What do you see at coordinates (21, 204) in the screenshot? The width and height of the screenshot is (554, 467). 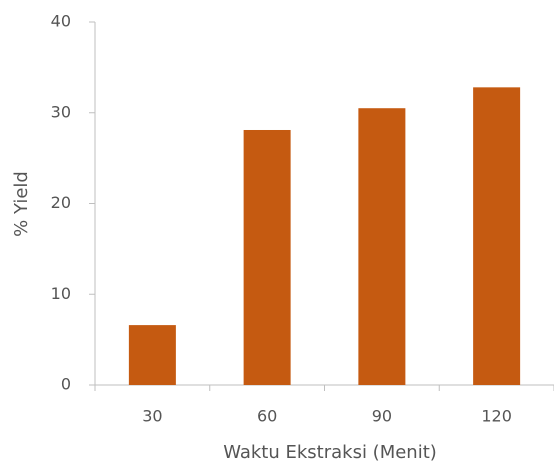 I see `y-axis-title: % Yield` at bounding box center [21, 204].